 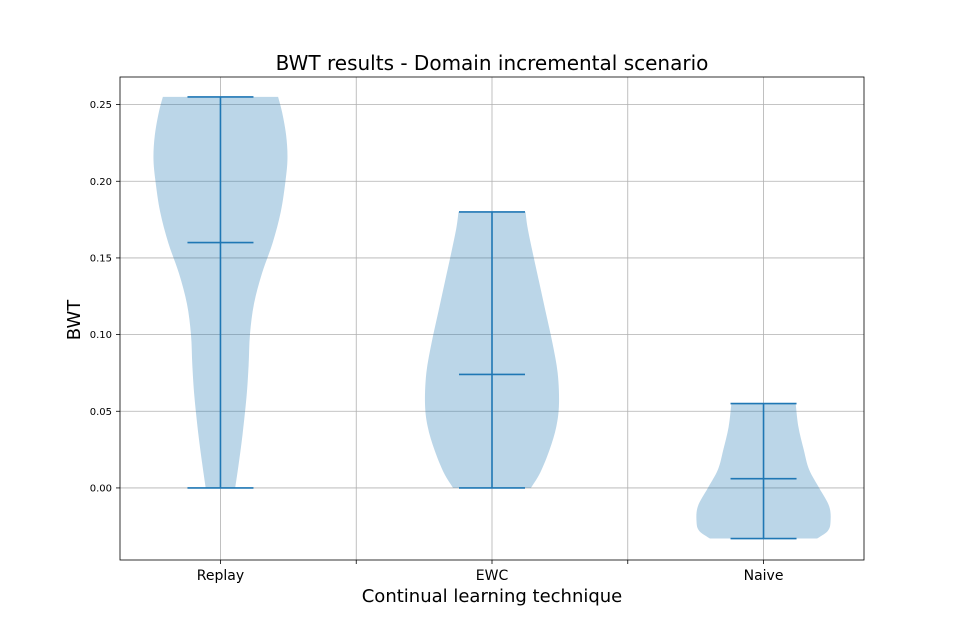 What do you see at coordinates (492, 596) in the screenshot?
I see `x-axis-label: Continual learning technique` at bounding box center [492, 596].